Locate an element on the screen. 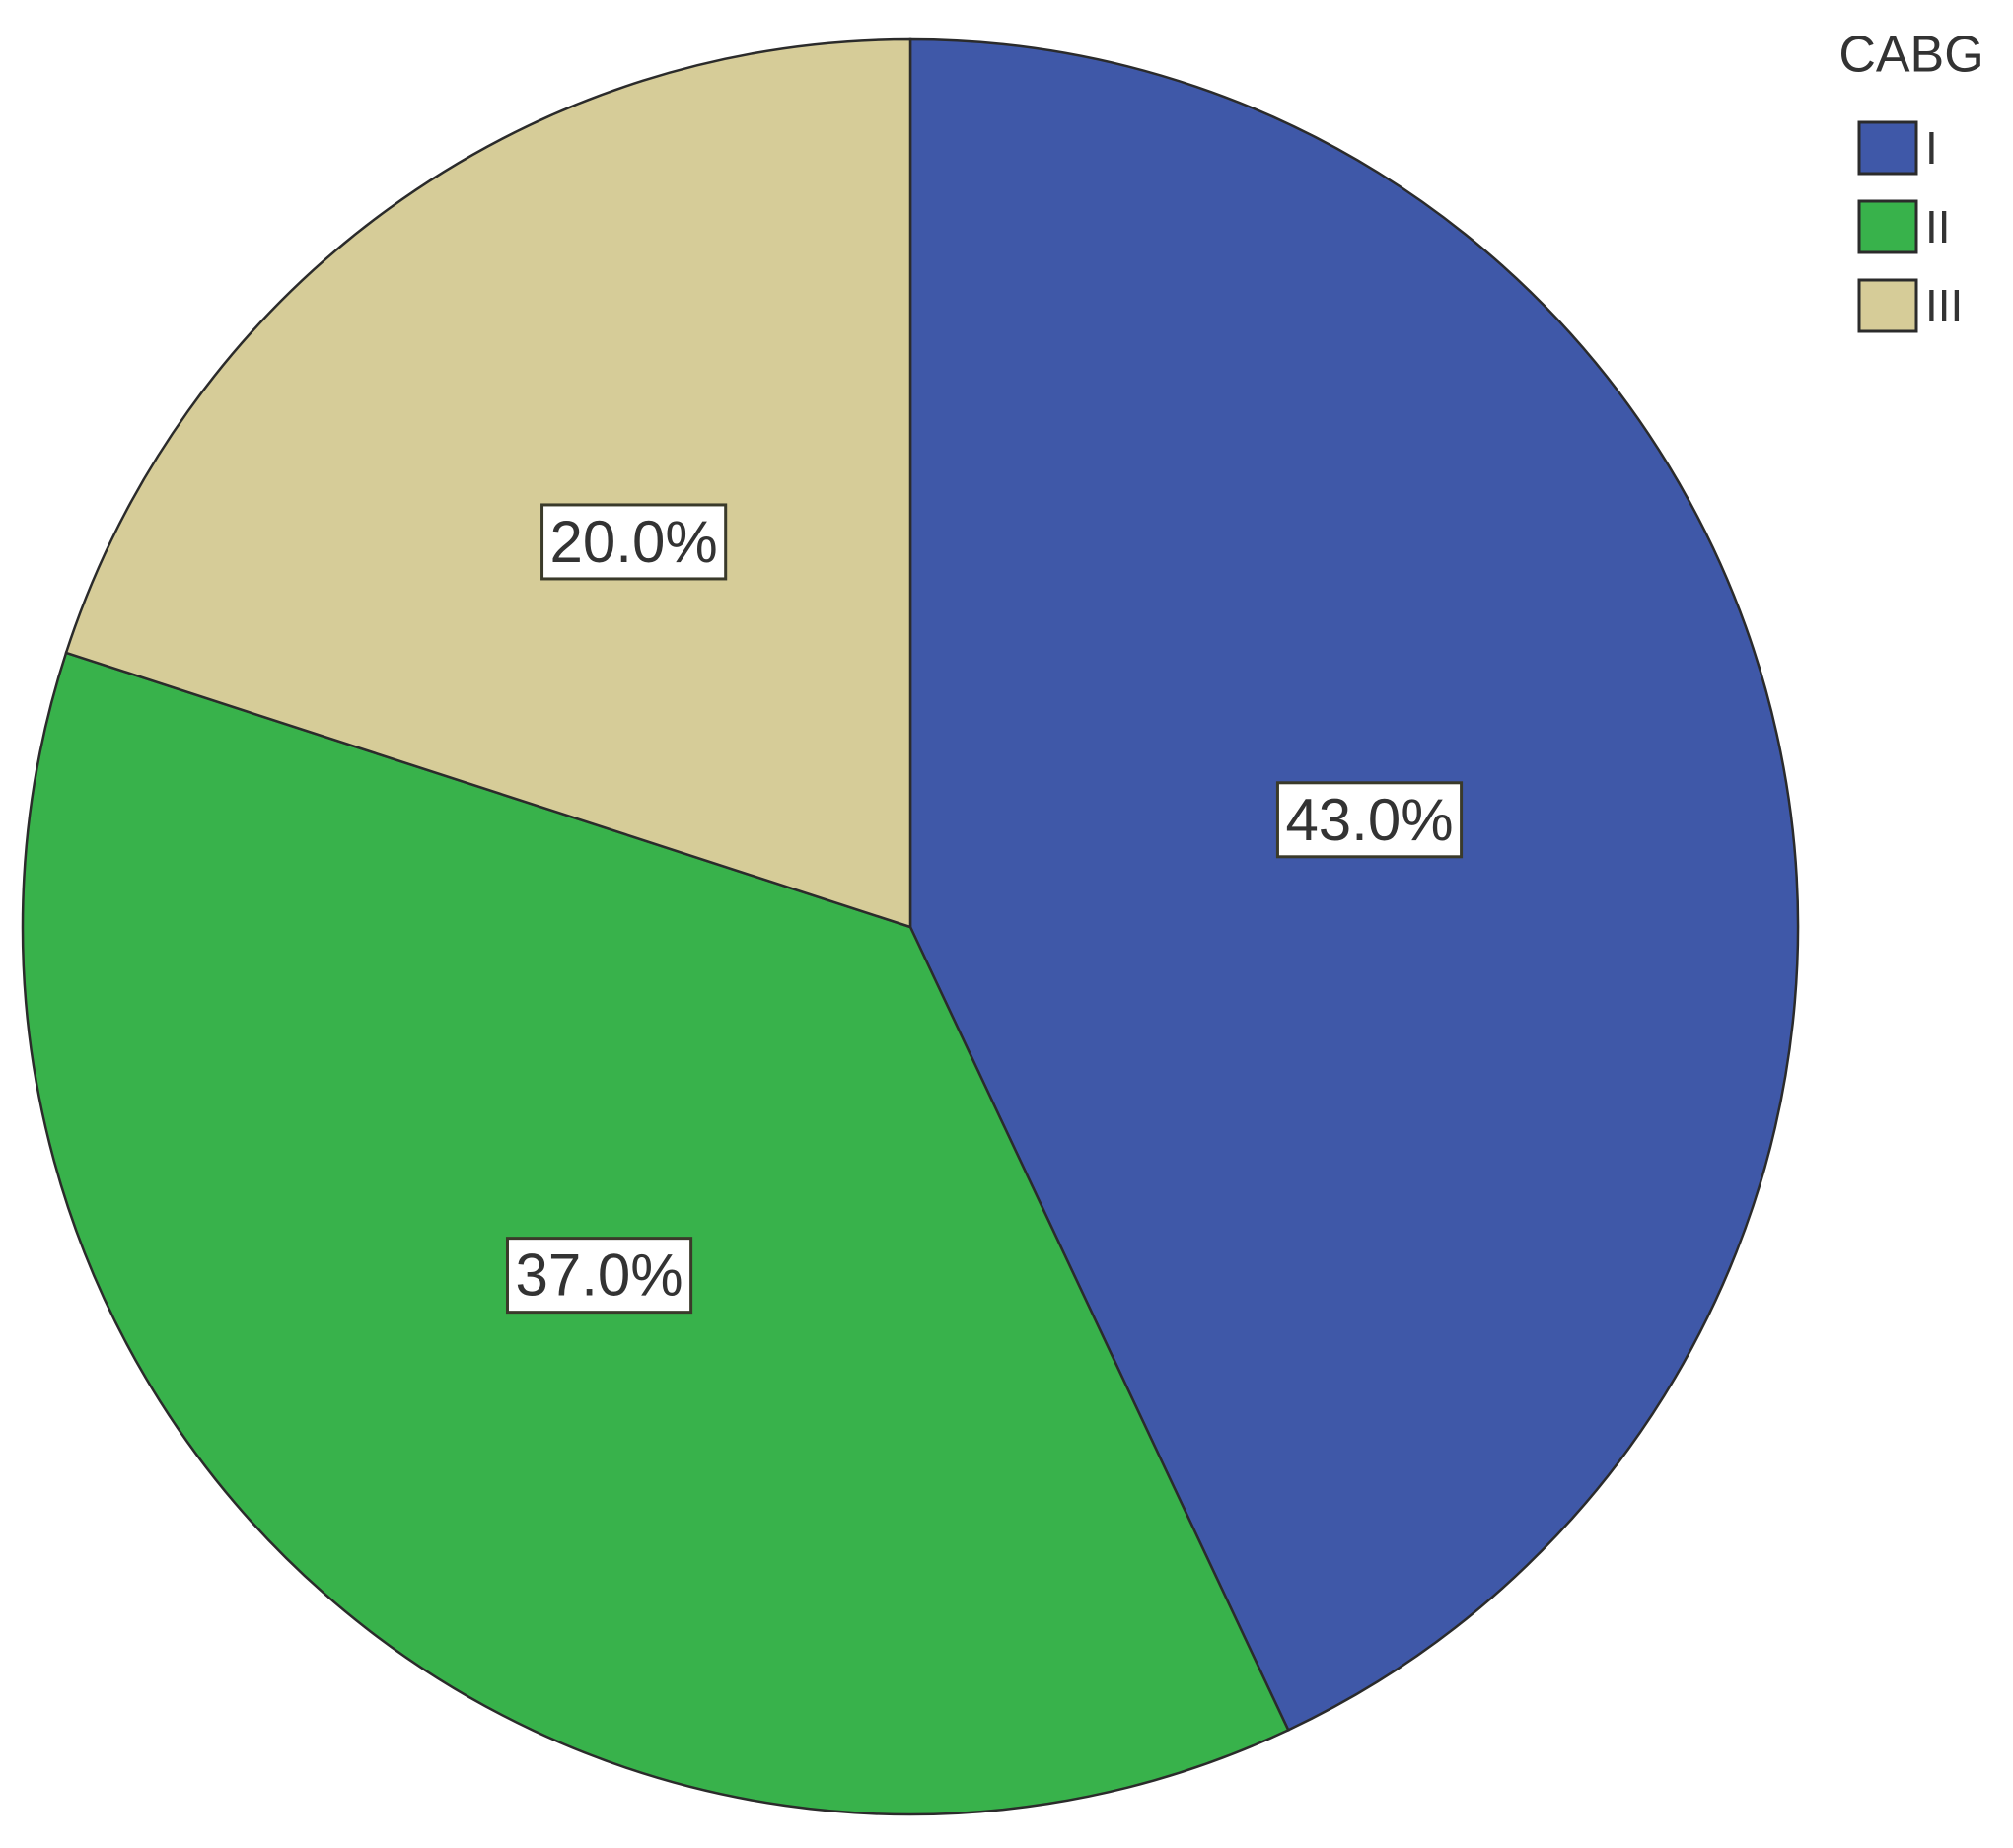  legend-label: II is located at coordinates (1938, 226).